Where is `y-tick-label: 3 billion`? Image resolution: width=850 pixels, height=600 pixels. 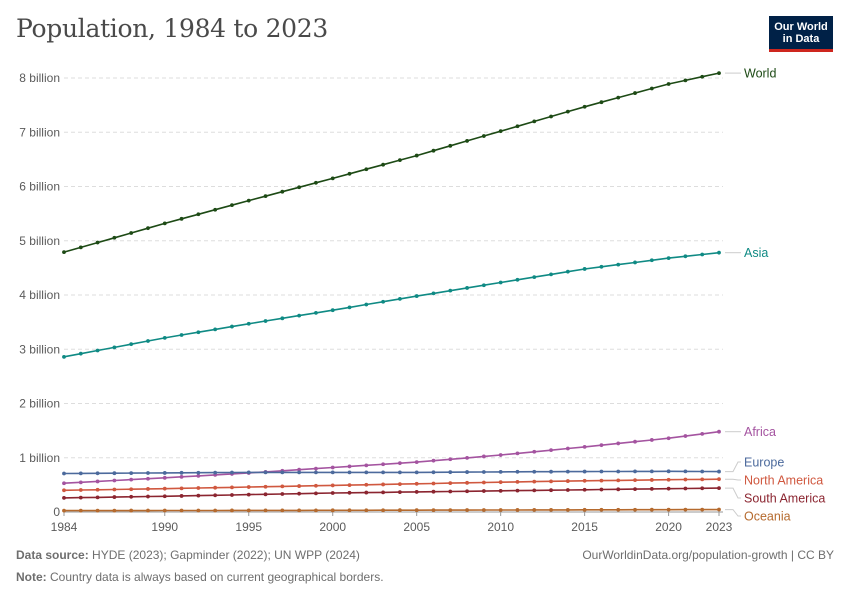
y-tick-label: 3 billion is located at coordinates (39, 349).